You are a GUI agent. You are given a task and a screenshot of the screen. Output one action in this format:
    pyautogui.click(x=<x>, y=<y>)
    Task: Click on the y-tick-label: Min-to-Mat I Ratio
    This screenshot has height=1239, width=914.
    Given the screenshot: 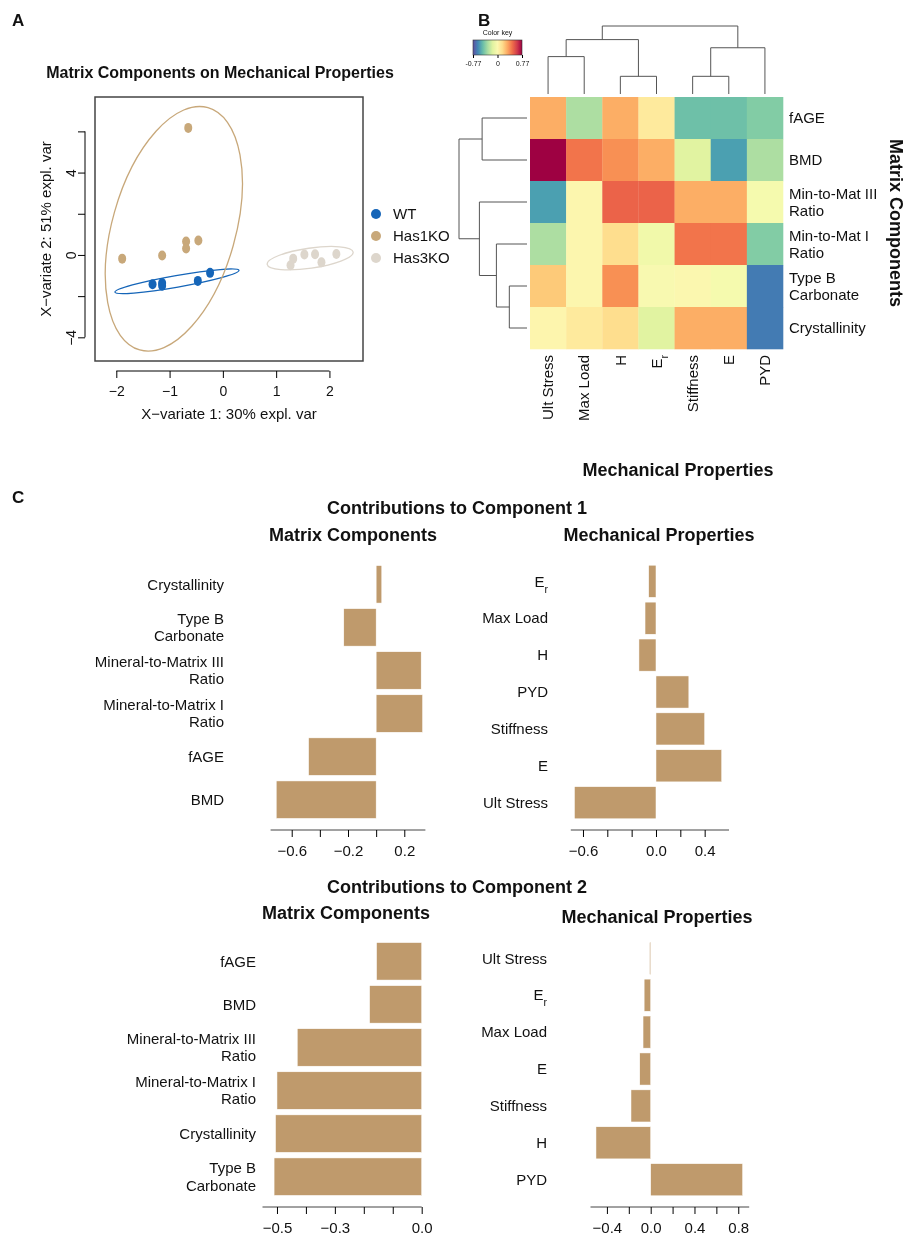 What is the action you would take?
    pyautogui.click(x=829, y=243)
    